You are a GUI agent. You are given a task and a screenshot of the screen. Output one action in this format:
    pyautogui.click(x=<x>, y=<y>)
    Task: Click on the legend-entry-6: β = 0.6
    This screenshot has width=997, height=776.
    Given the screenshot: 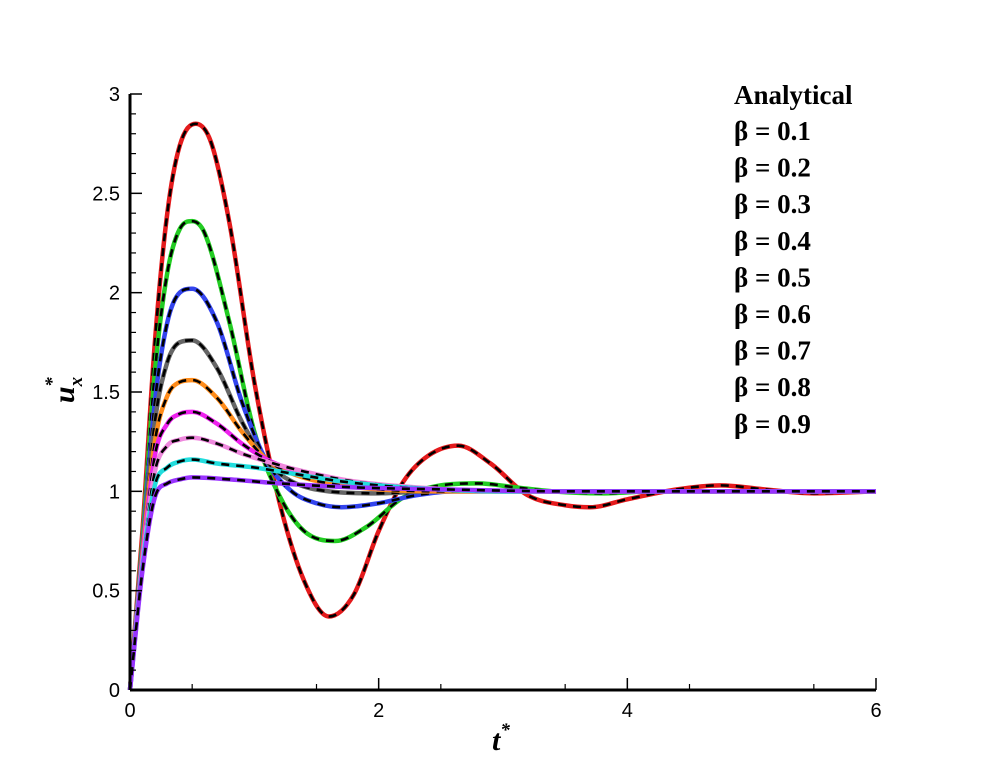 What is the action you would take?
    pyautogui.click(x=772, y=314)
    